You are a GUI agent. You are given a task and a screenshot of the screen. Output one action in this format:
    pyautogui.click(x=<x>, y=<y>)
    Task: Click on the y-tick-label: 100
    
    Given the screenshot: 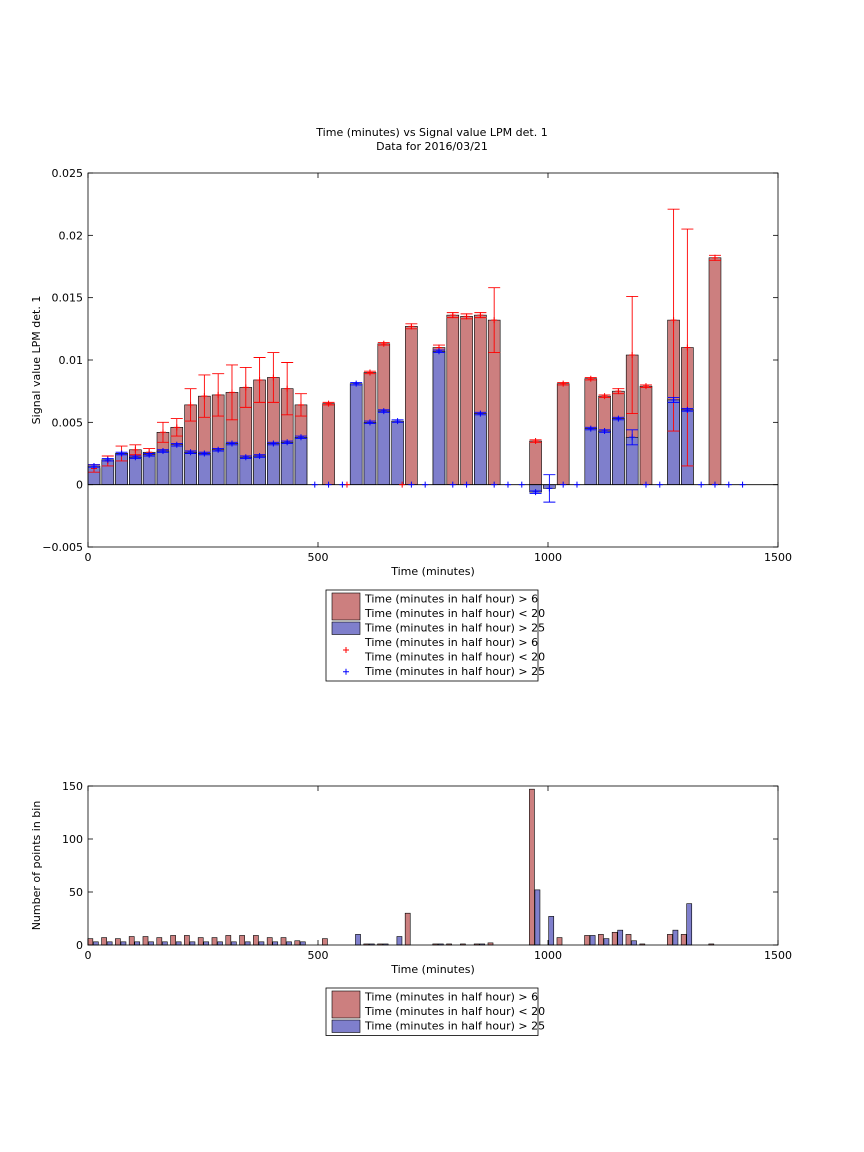 What is the action you would take?
    pyautogui.click(x=72, y=839)
    